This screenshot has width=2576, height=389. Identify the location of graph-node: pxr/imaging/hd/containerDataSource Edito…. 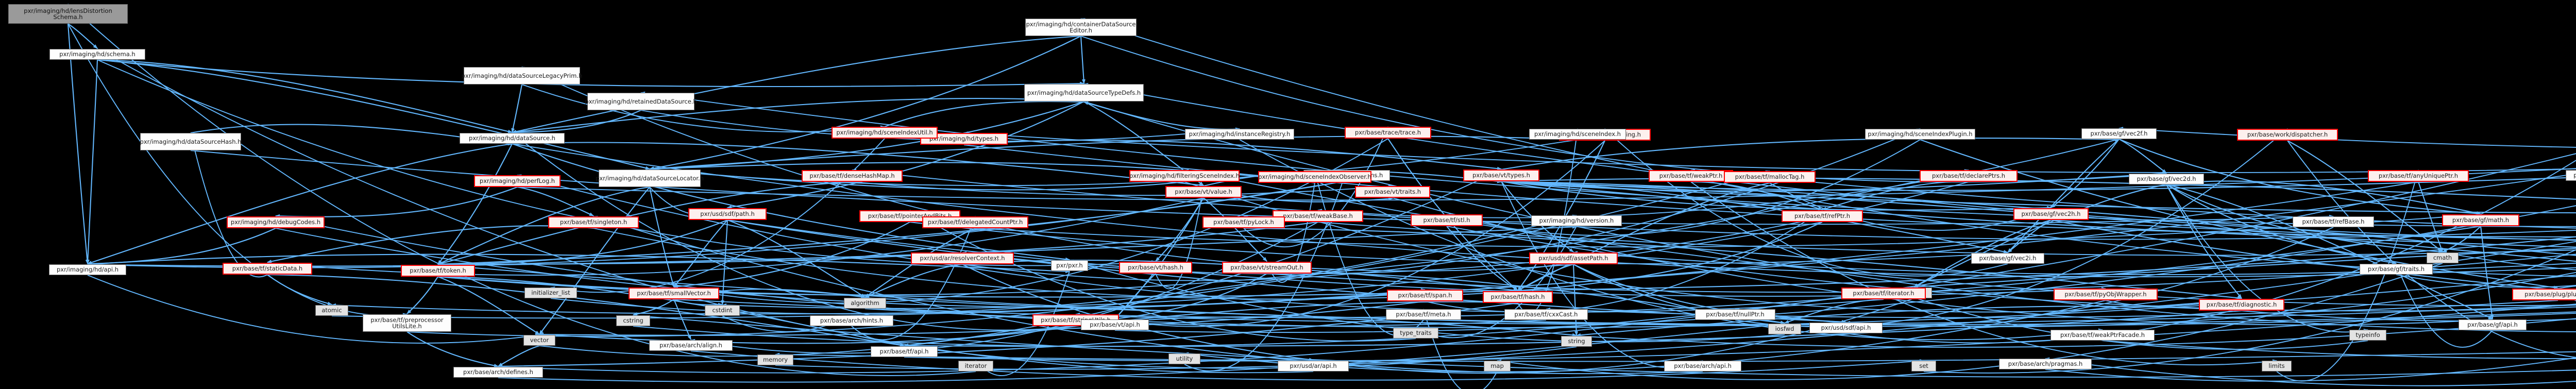
(1081, 27).